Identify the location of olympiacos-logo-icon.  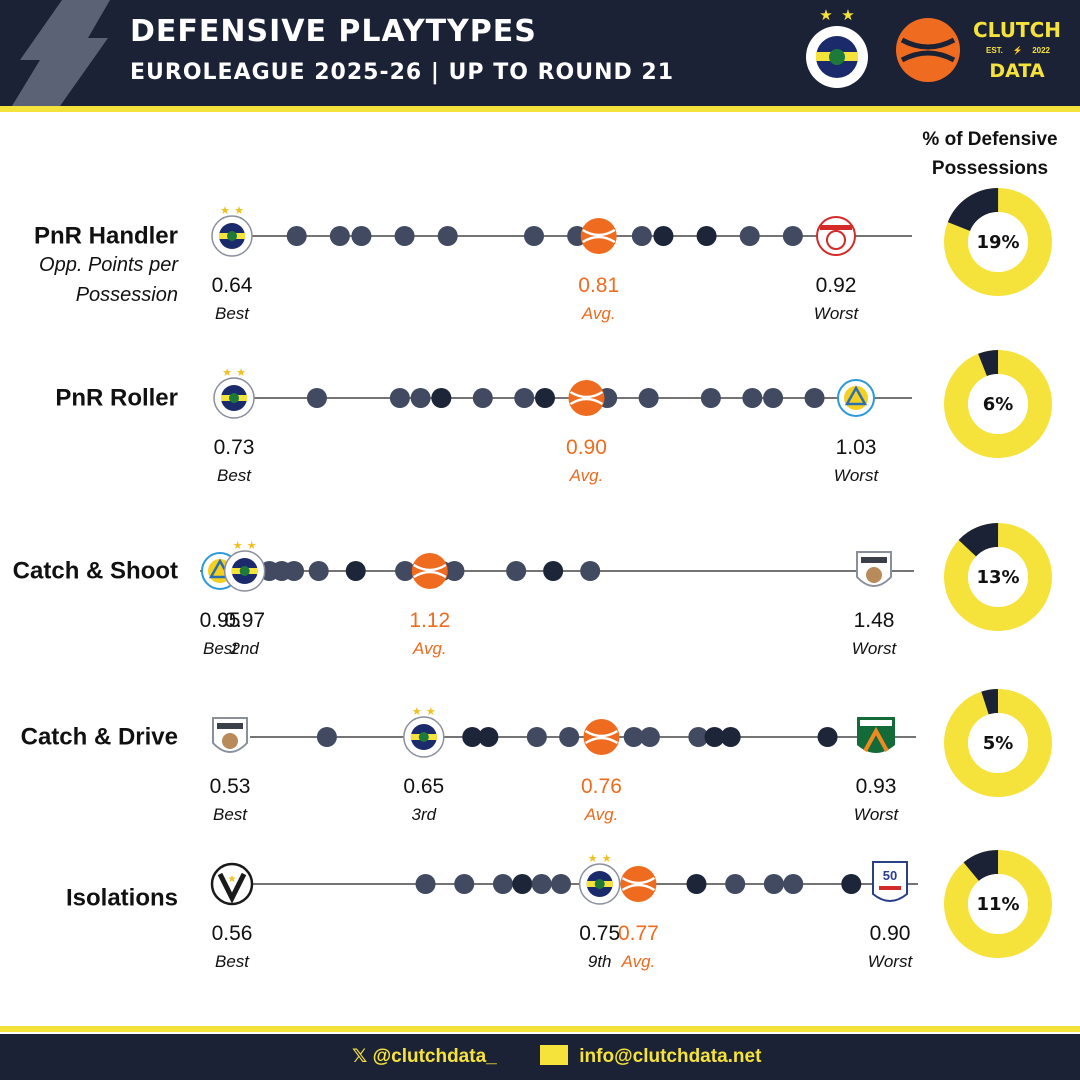
(836, 236).